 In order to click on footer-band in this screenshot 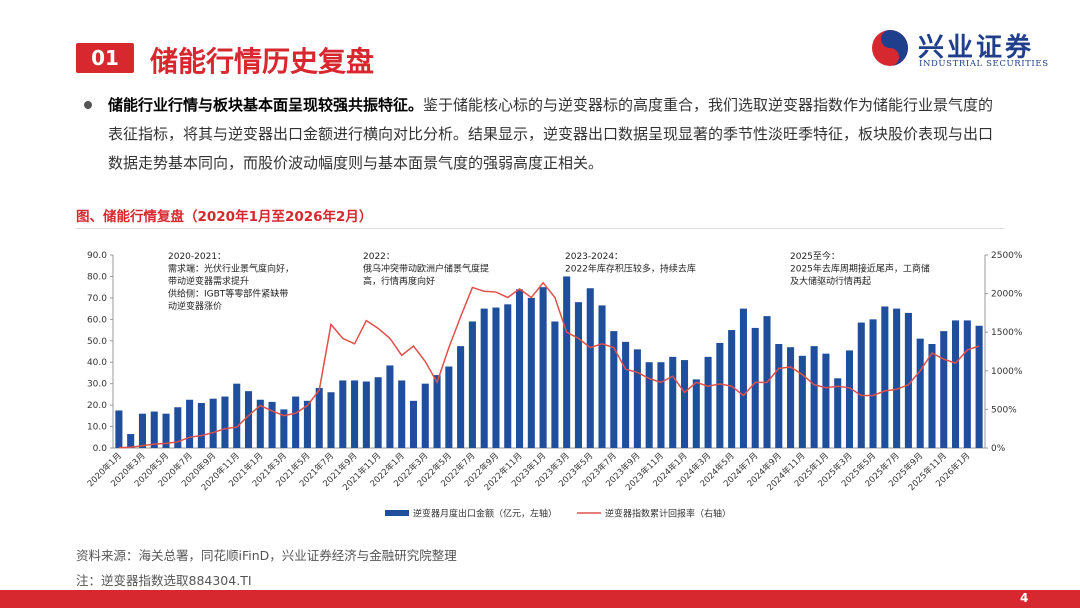, I will do `click(540, 599)`.